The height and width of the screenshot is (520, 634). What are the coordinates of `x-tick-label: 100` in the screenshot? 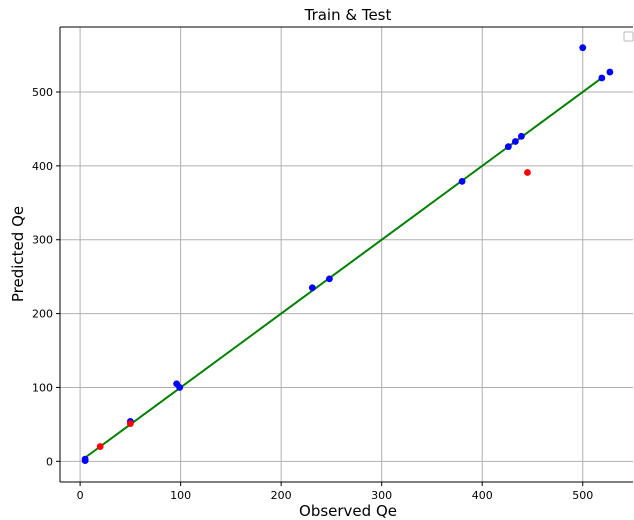 It's located at (180, 495).